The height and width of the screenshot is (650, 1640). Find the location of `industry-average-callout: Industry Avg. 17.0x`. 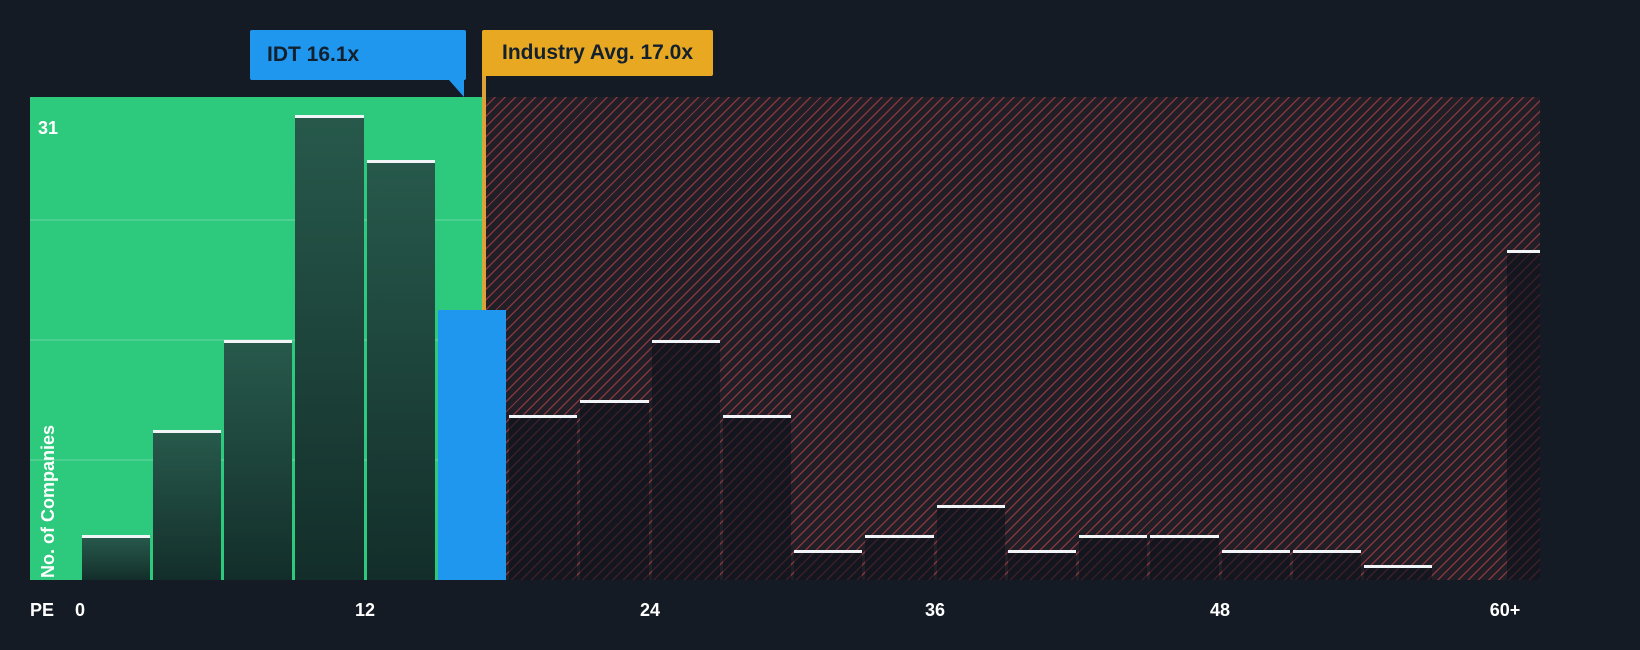

industry-average-callout: Industry Avg. 17.0x is located at coordinates (598, 53).